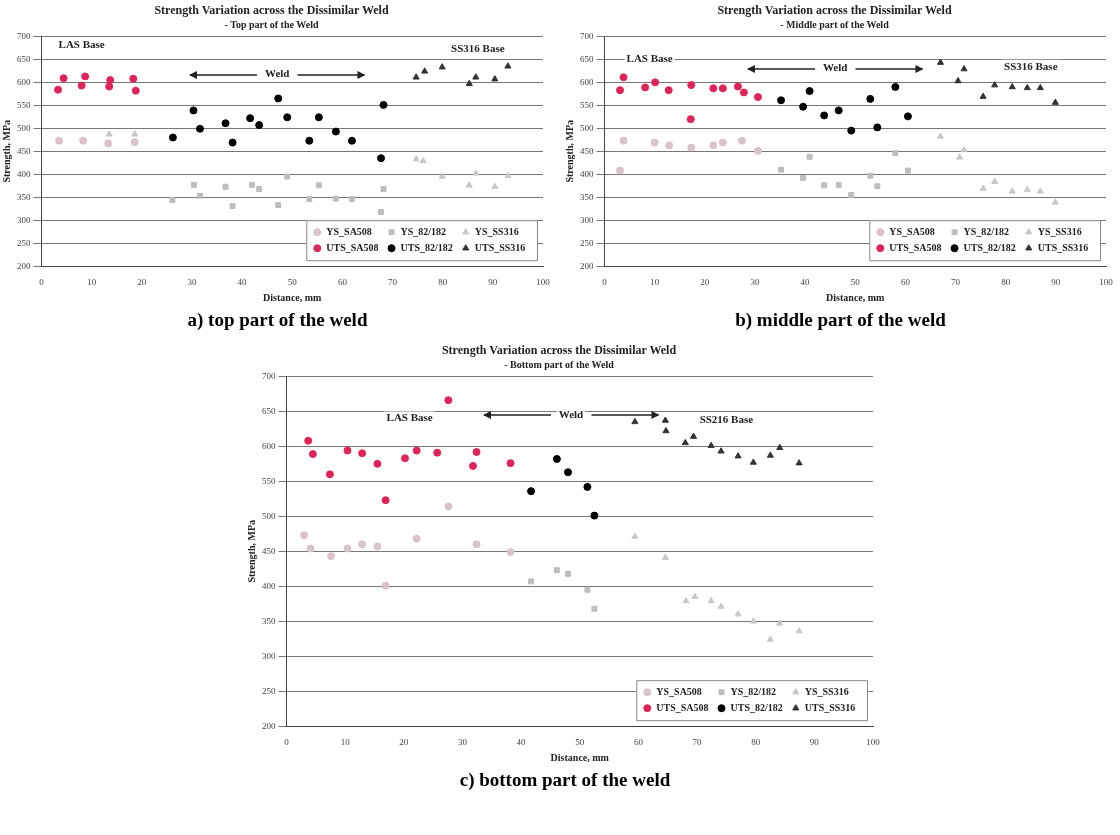 The image size is (1120, 835). I want to click on legend-label: YS_82/182, so click(986, 231).